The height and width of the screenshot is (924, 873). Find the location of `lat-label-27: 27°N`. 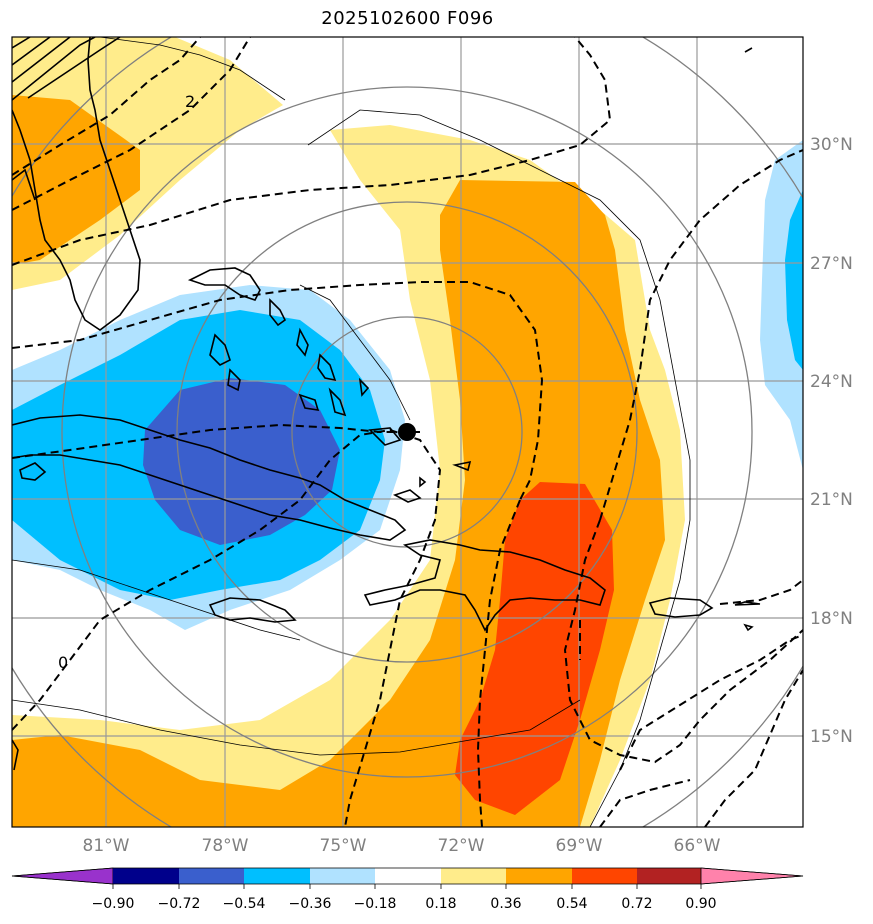

lat-label-27: 27°N is located at coordinates (831, 264).